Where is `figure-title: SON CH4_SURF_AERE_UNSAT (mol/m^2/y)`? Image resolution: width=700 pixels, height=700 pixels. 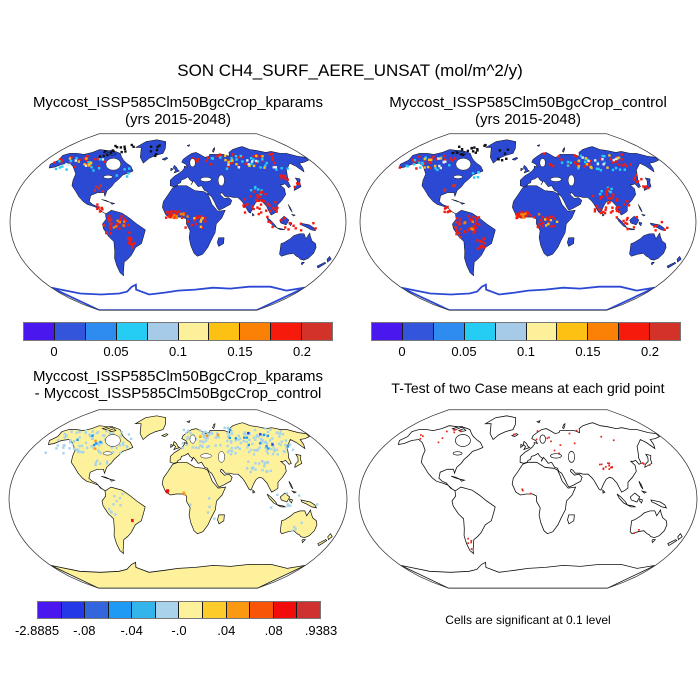
figure-title: SON CH4_SURF_AERE_UNSAT (mol/m^2/y) is located at coordinates (350, 70).